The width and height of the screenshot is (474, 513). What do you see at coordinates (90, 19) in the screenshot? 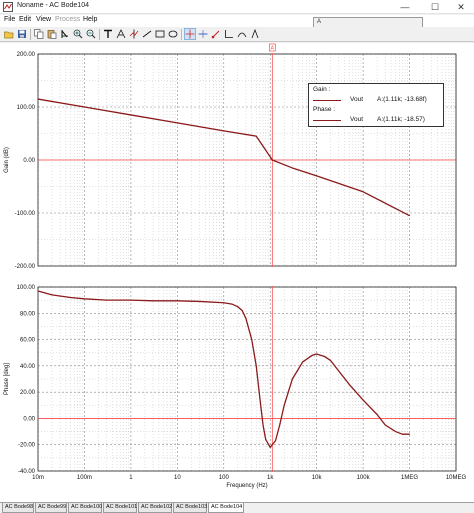
I see `menu-help: Help` at bounding box center [90, 19].